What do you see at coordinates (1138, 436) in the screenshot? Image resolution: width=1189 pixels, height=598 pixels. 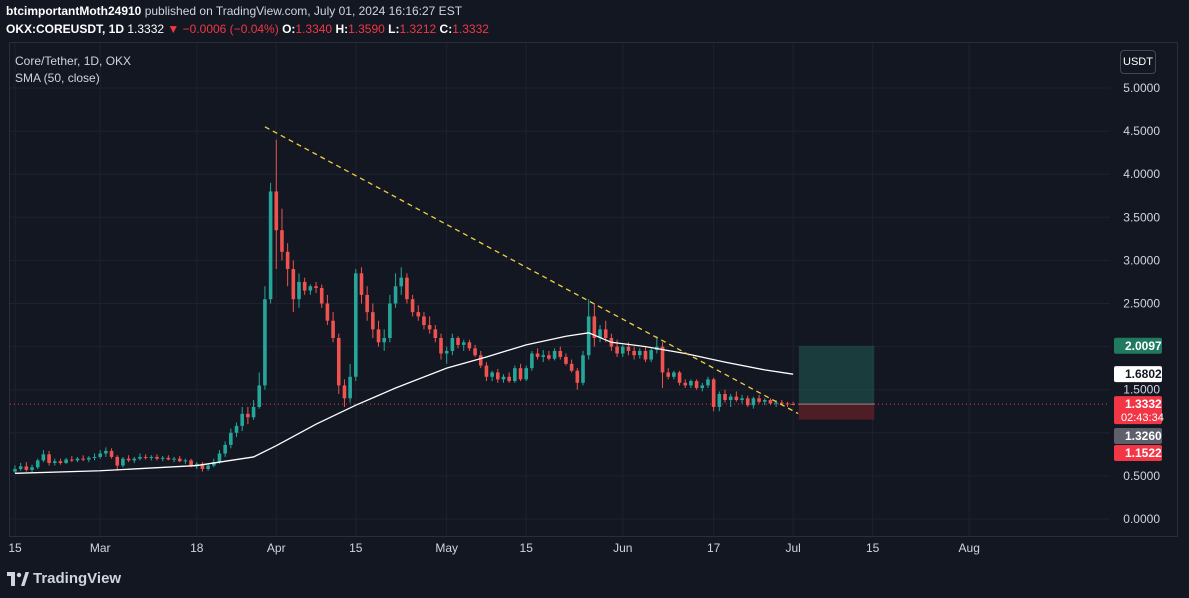 I see `price-label-grey: 1.3260` at bounding box center [1138, 436].